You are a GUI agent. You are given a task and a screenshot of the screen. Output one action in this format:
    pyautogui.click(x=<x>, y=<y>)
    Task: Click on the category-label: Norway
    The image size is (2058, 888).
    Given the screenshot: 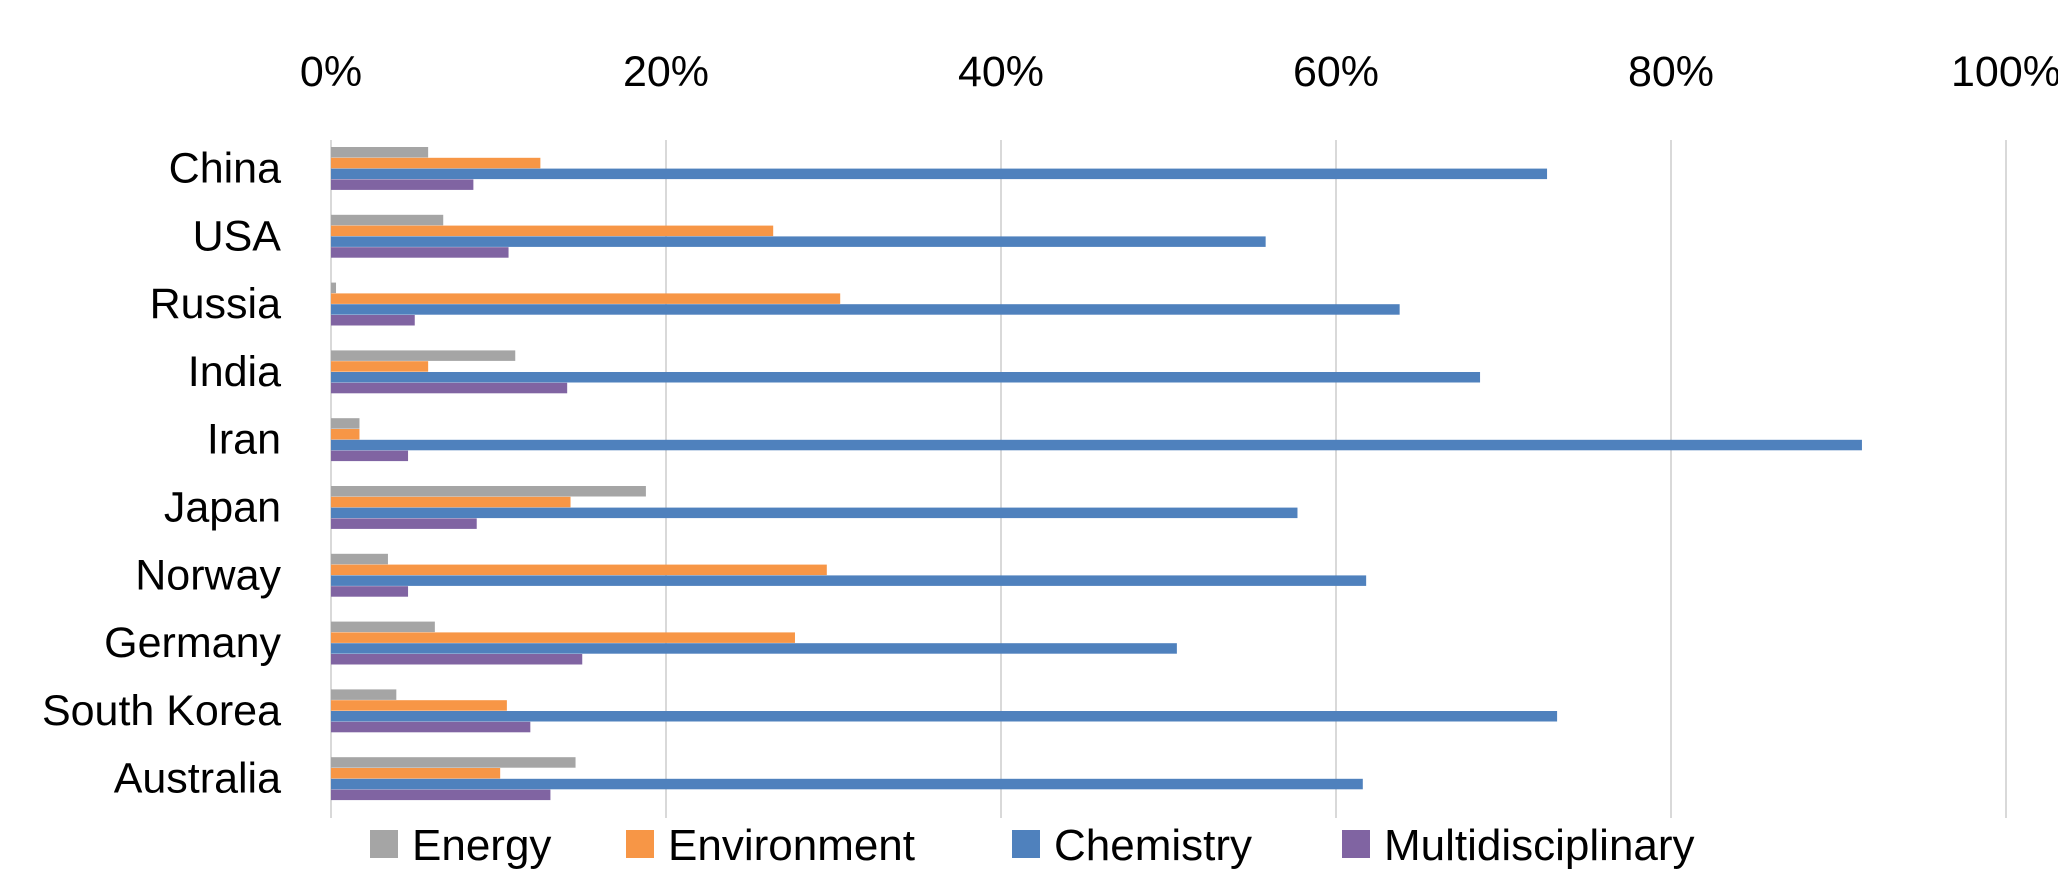 What is the action you would take?
    pyautogui.click(x=208, y=575)
    